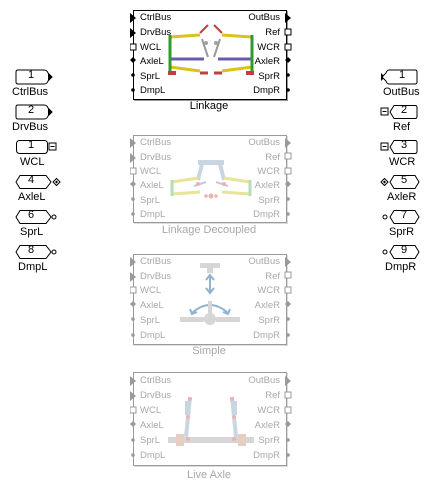  What do you see at coordinates (209, 106) in the screenshot?
I see `linkage-block-title: Linkage` at bounding box center [209, 106].